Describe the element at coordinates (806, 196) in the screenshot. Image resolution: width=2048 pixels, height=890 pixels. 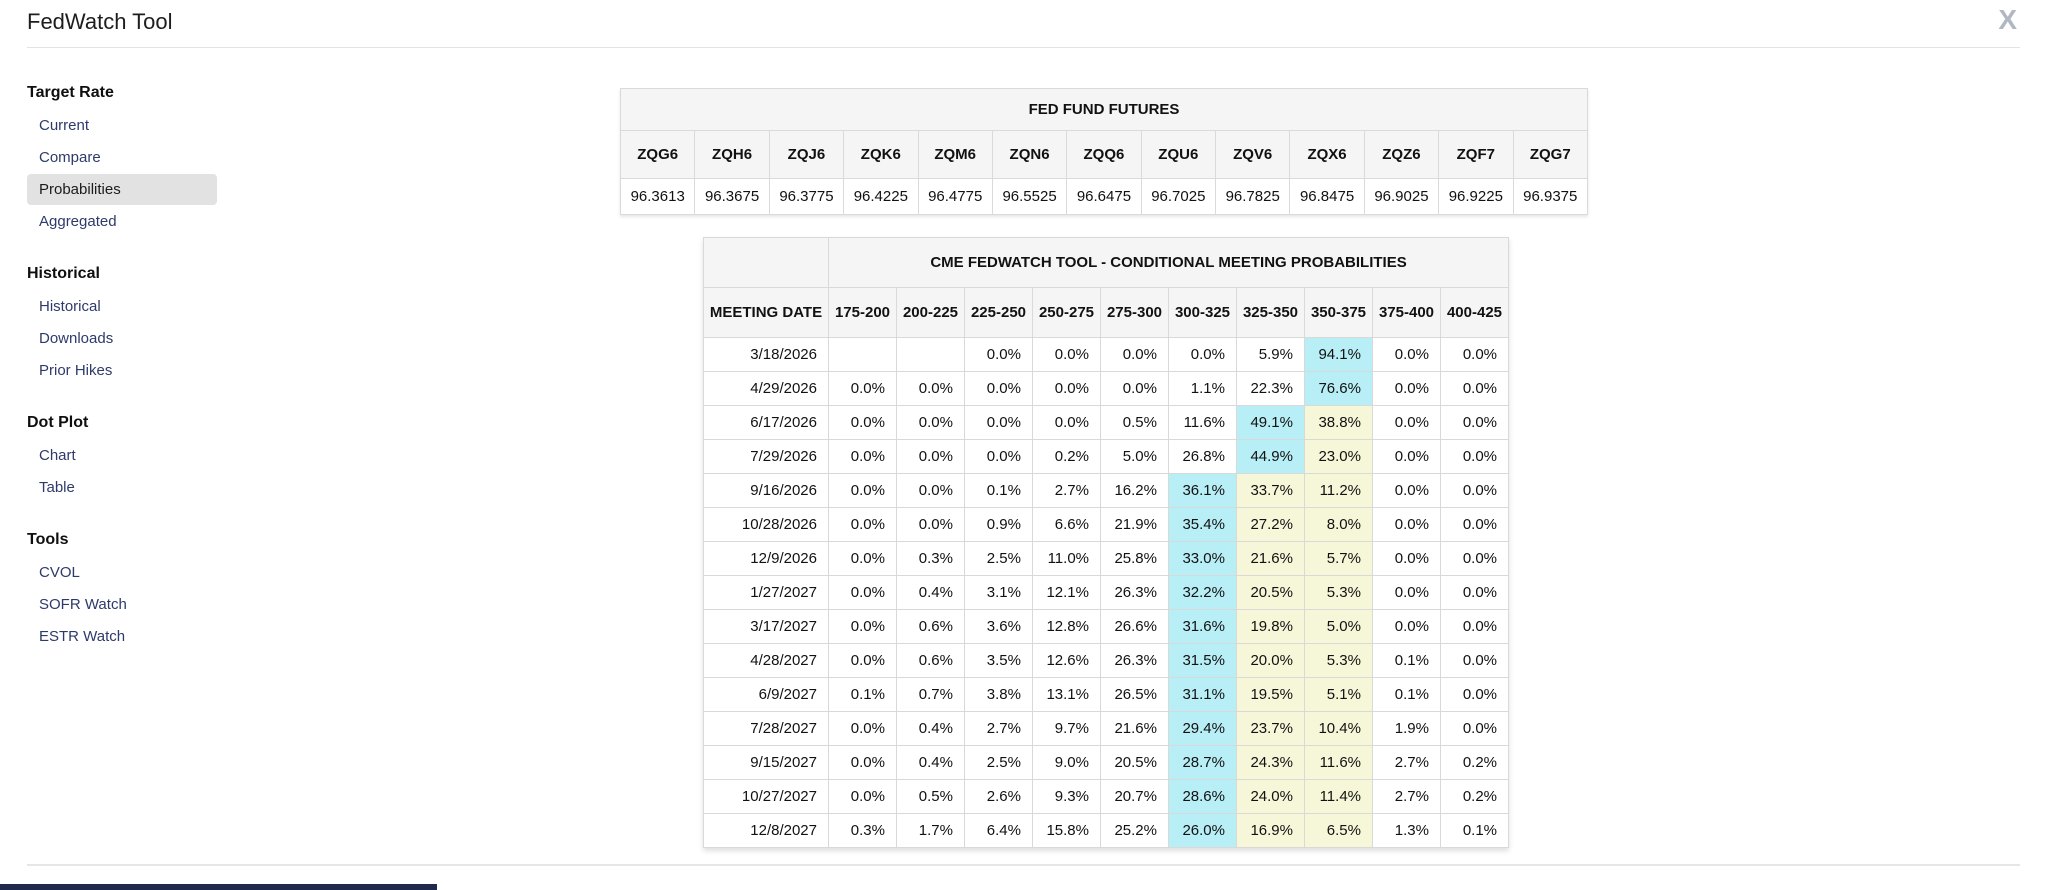
I see `futures-price-cell: 96.3775` at that location.